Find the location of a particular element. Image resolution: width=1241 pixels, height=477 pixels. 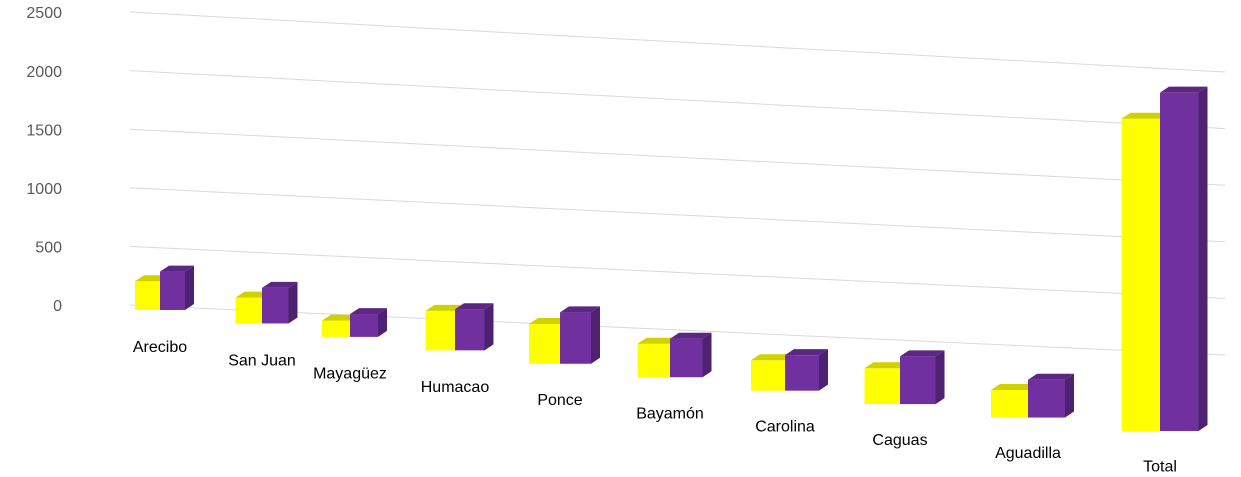

x-tick-label: Mayagüez is located at coordinates (350, 374).